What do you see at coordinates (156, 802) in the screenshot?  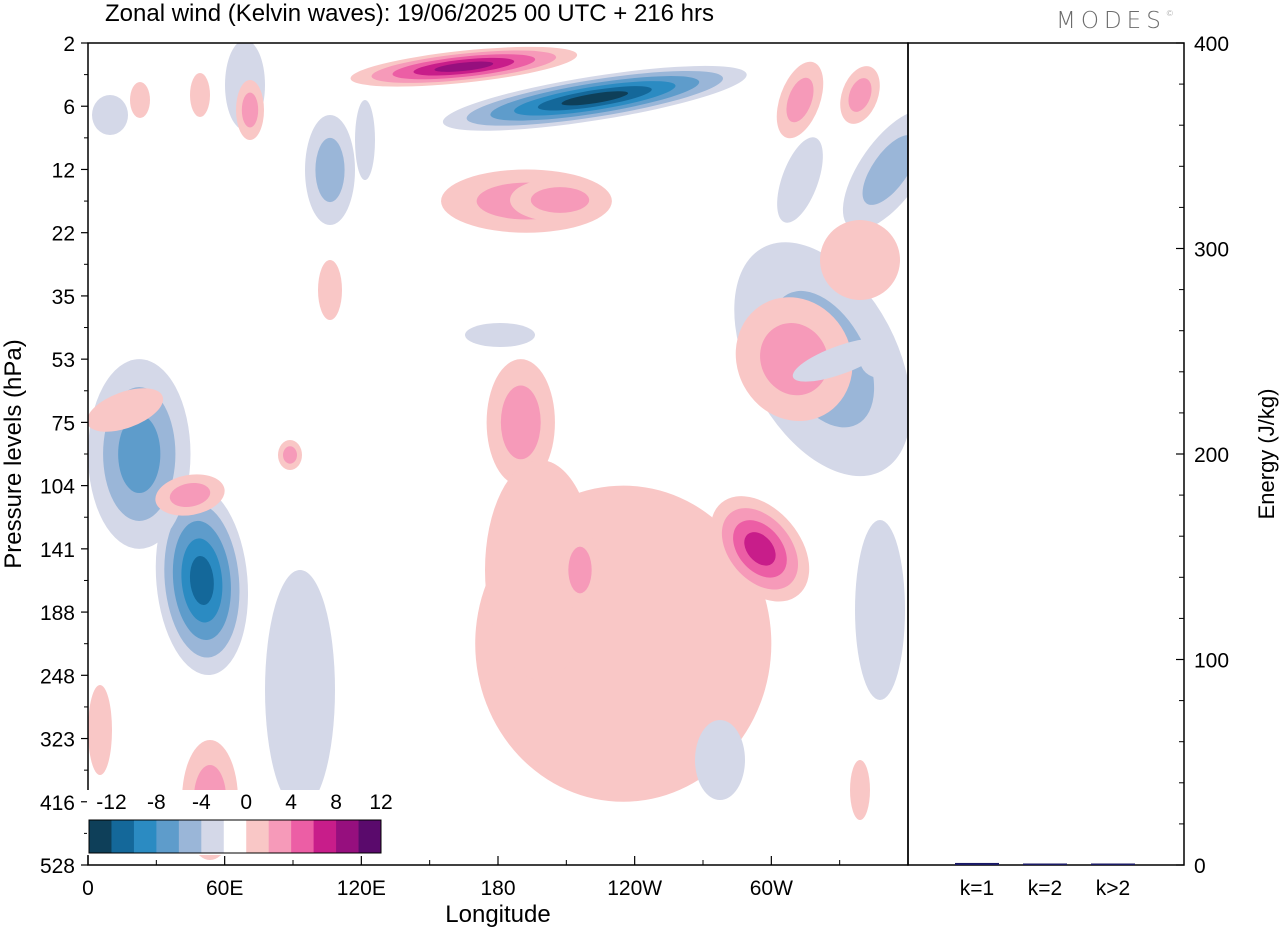 I see `colorbar-label: -8` at bounding box center [156, 802].